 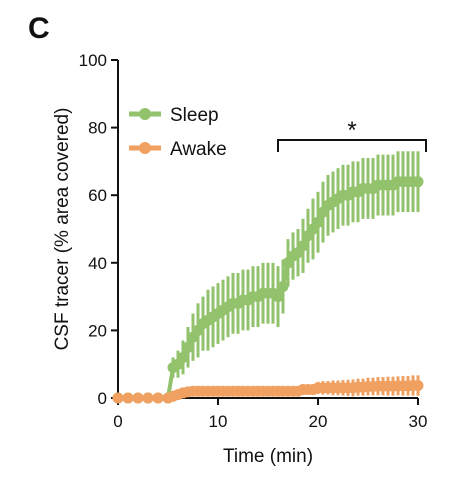 What do you see at coordinates (145, 114) in the screenshot?
I see `legend-marker-sleep` at bounding box center [145, 114].